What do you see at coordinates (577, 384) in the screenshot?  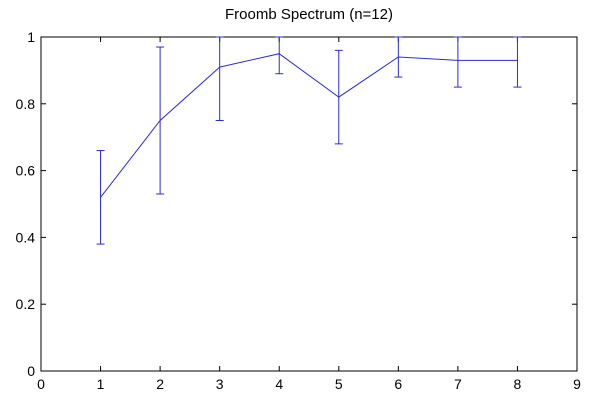 I see `x-tick-label: 9` at bounding box center [577, 384].